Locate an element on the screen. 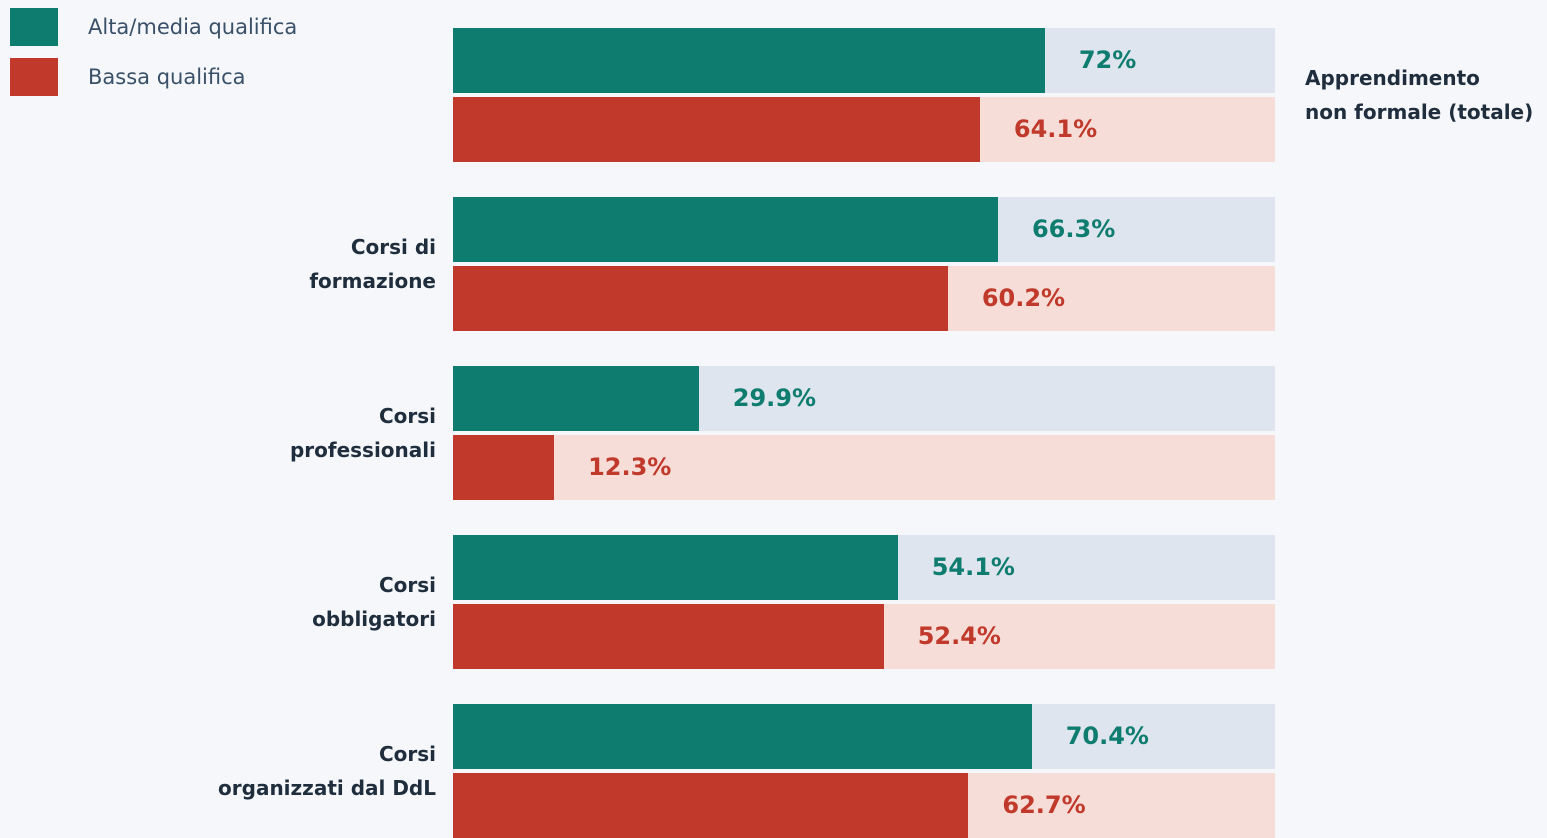 Image resolution: width=1547 pixels, height=838 pixels. category-label: Apprendimento non formale (totale) is located at coordinates (1419, 95).